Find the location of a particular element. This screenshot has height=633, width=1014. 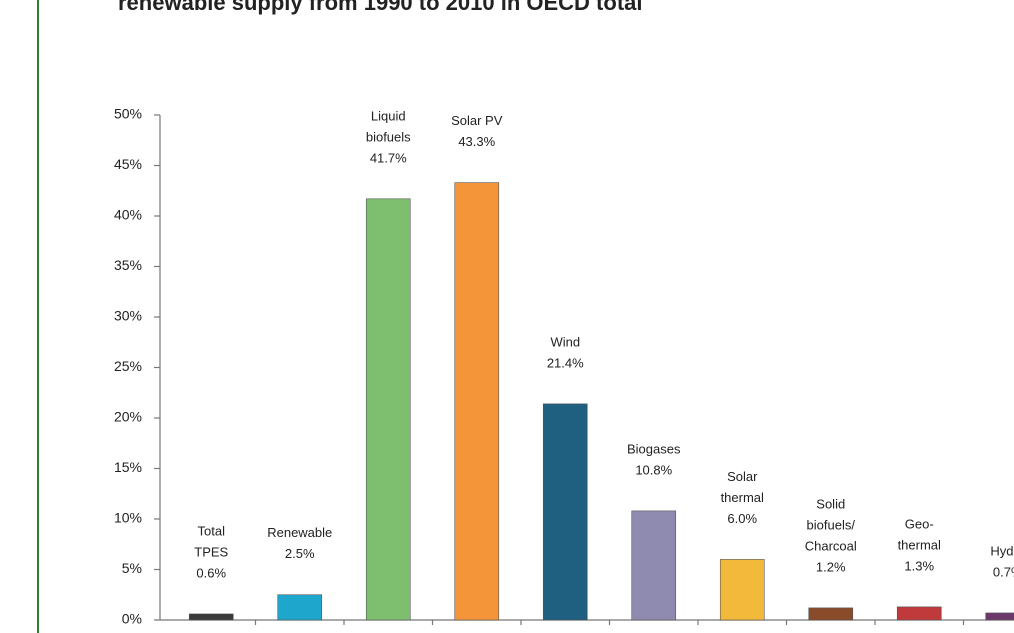

value-label: 1.2% is located at coordinates (831, 566).